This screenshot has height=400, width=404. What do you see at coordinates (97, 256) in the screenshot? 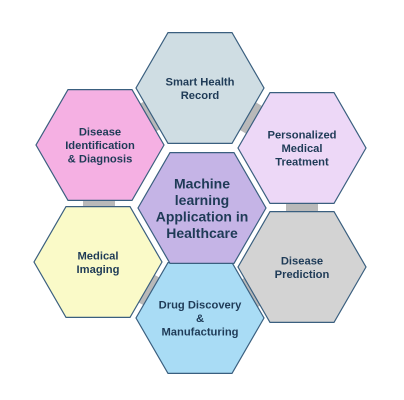
I see `hex-medical-imaging-label-line: Medical` at bounding box center [97, 256].